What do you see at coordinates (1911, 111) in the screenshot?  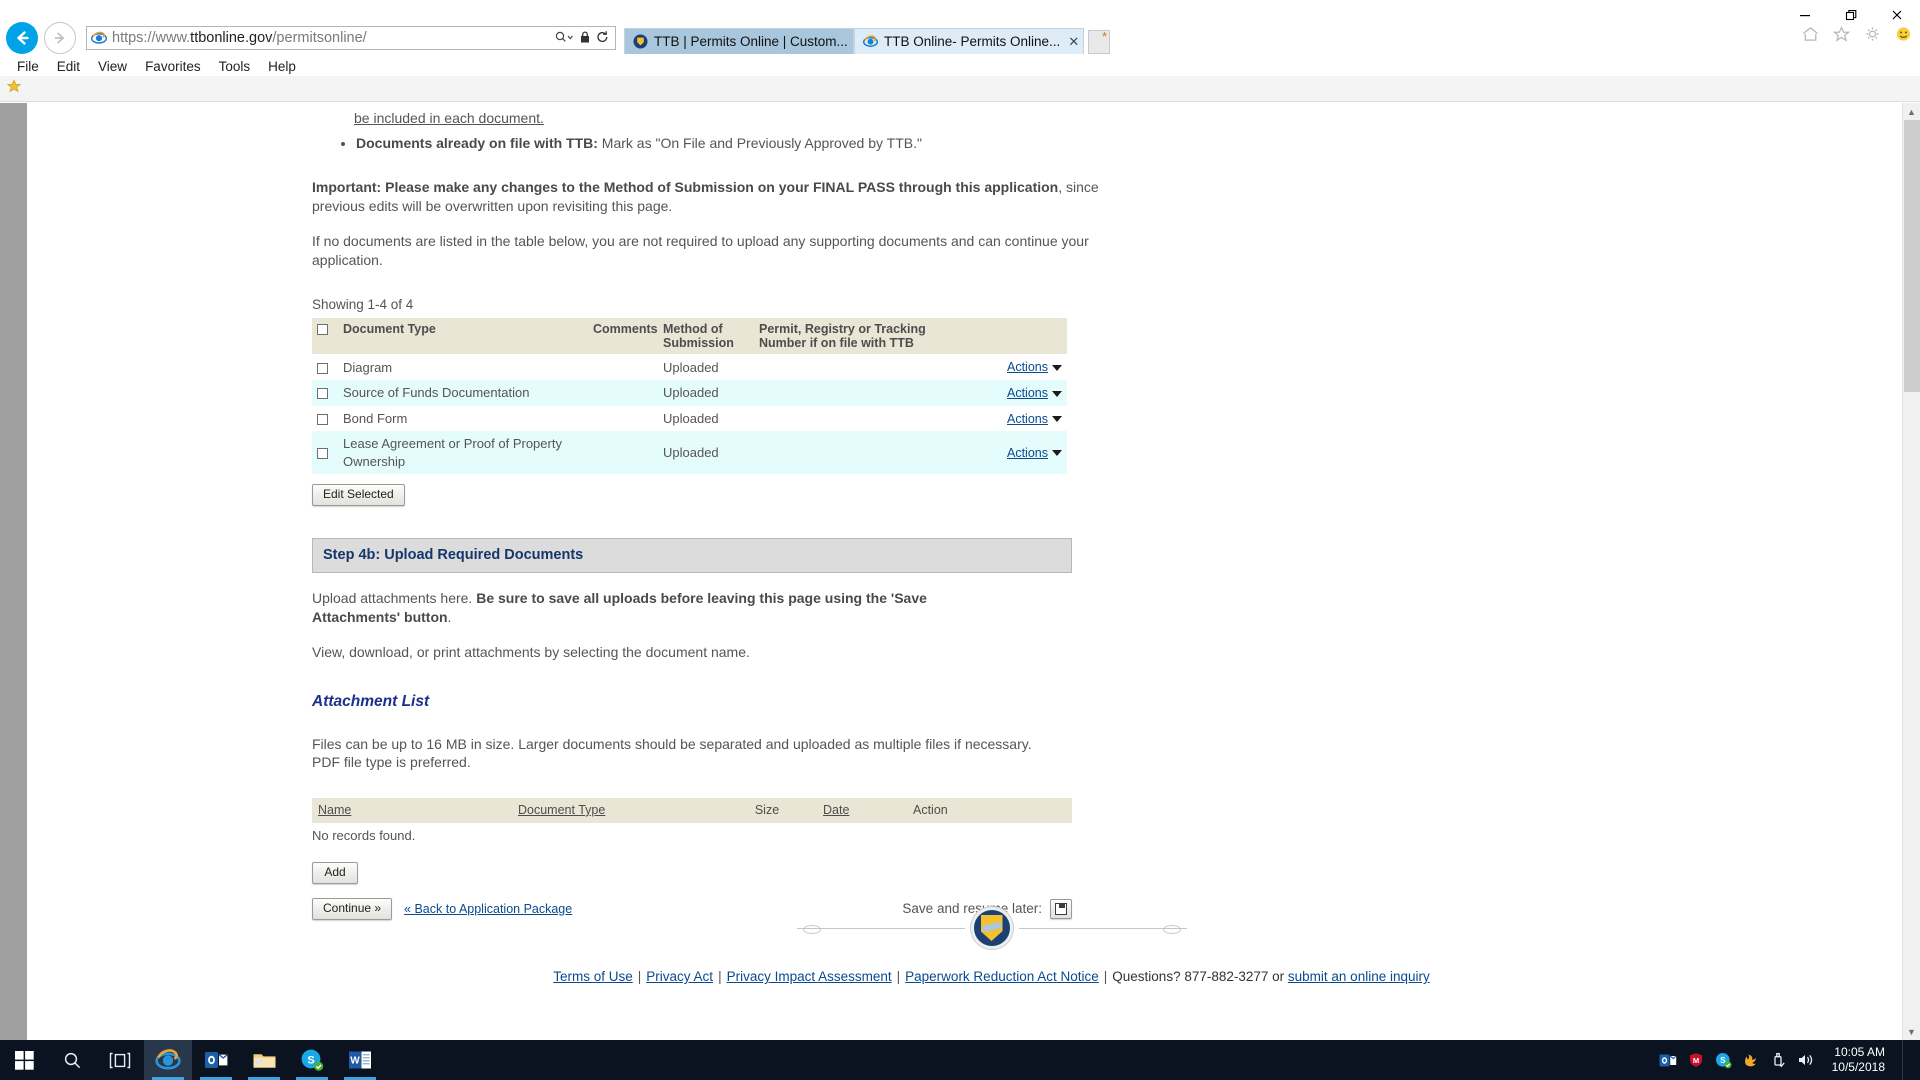 I see `scroll-up-arrow-icon: ▲` at bounding box center [1911, 111].